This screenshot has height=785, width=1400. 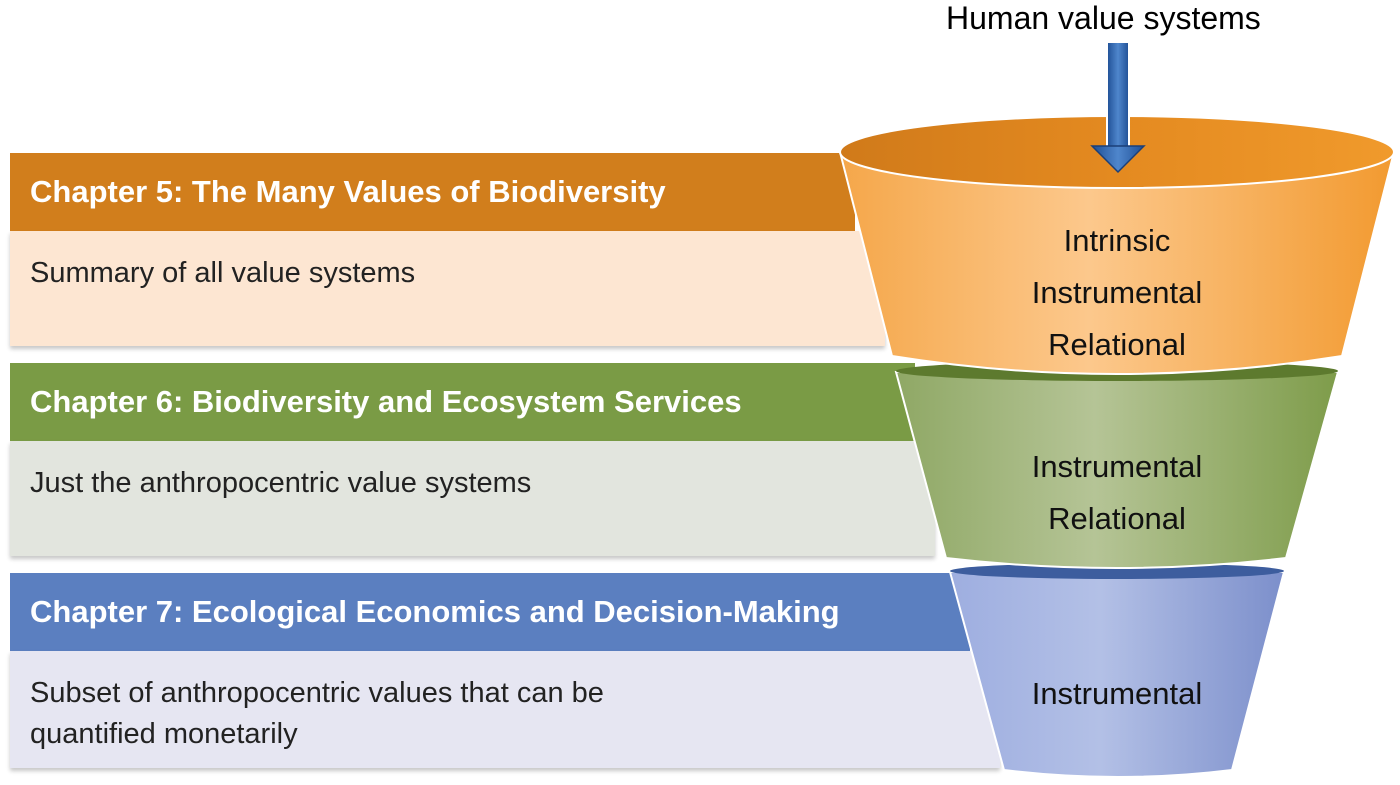 I want to click on chapter-6-description: Just the anthropocentric value systems, so click(x=472, y=498).